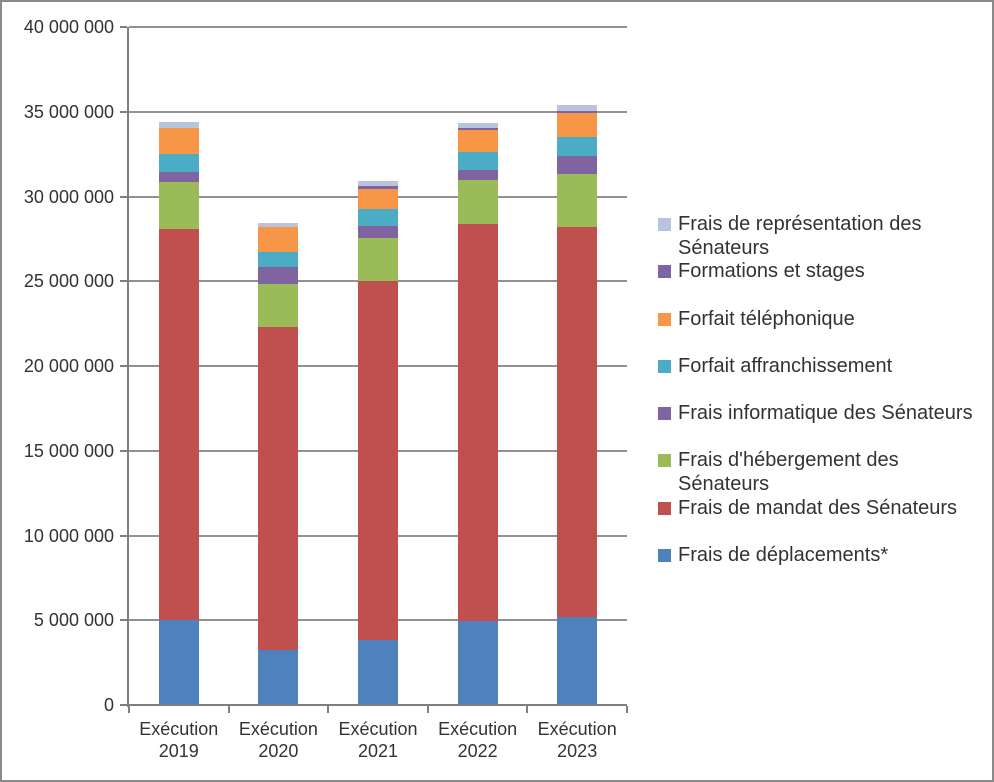  I want to click on y-tick-label: 25 000 000, so click(68, 281).